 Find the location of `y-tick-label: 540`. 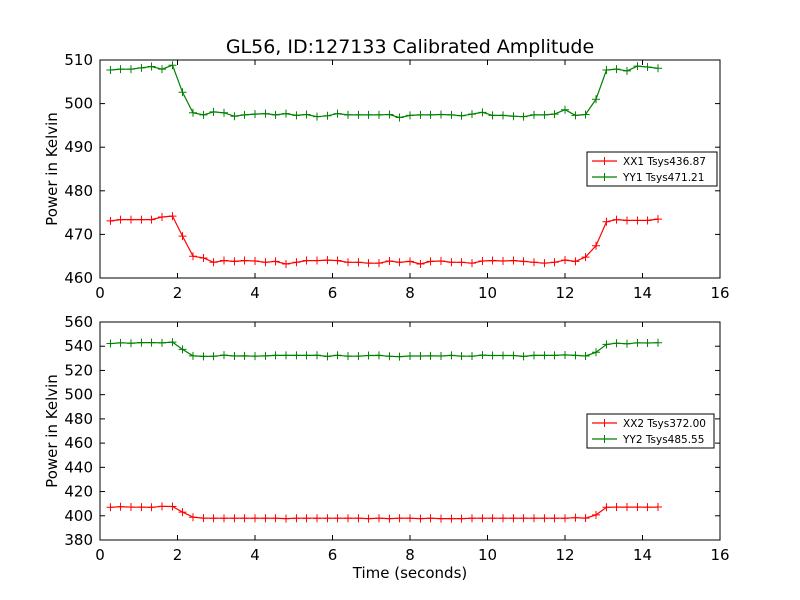

y-tick-label: 540 is located at coordinates (78, 346).